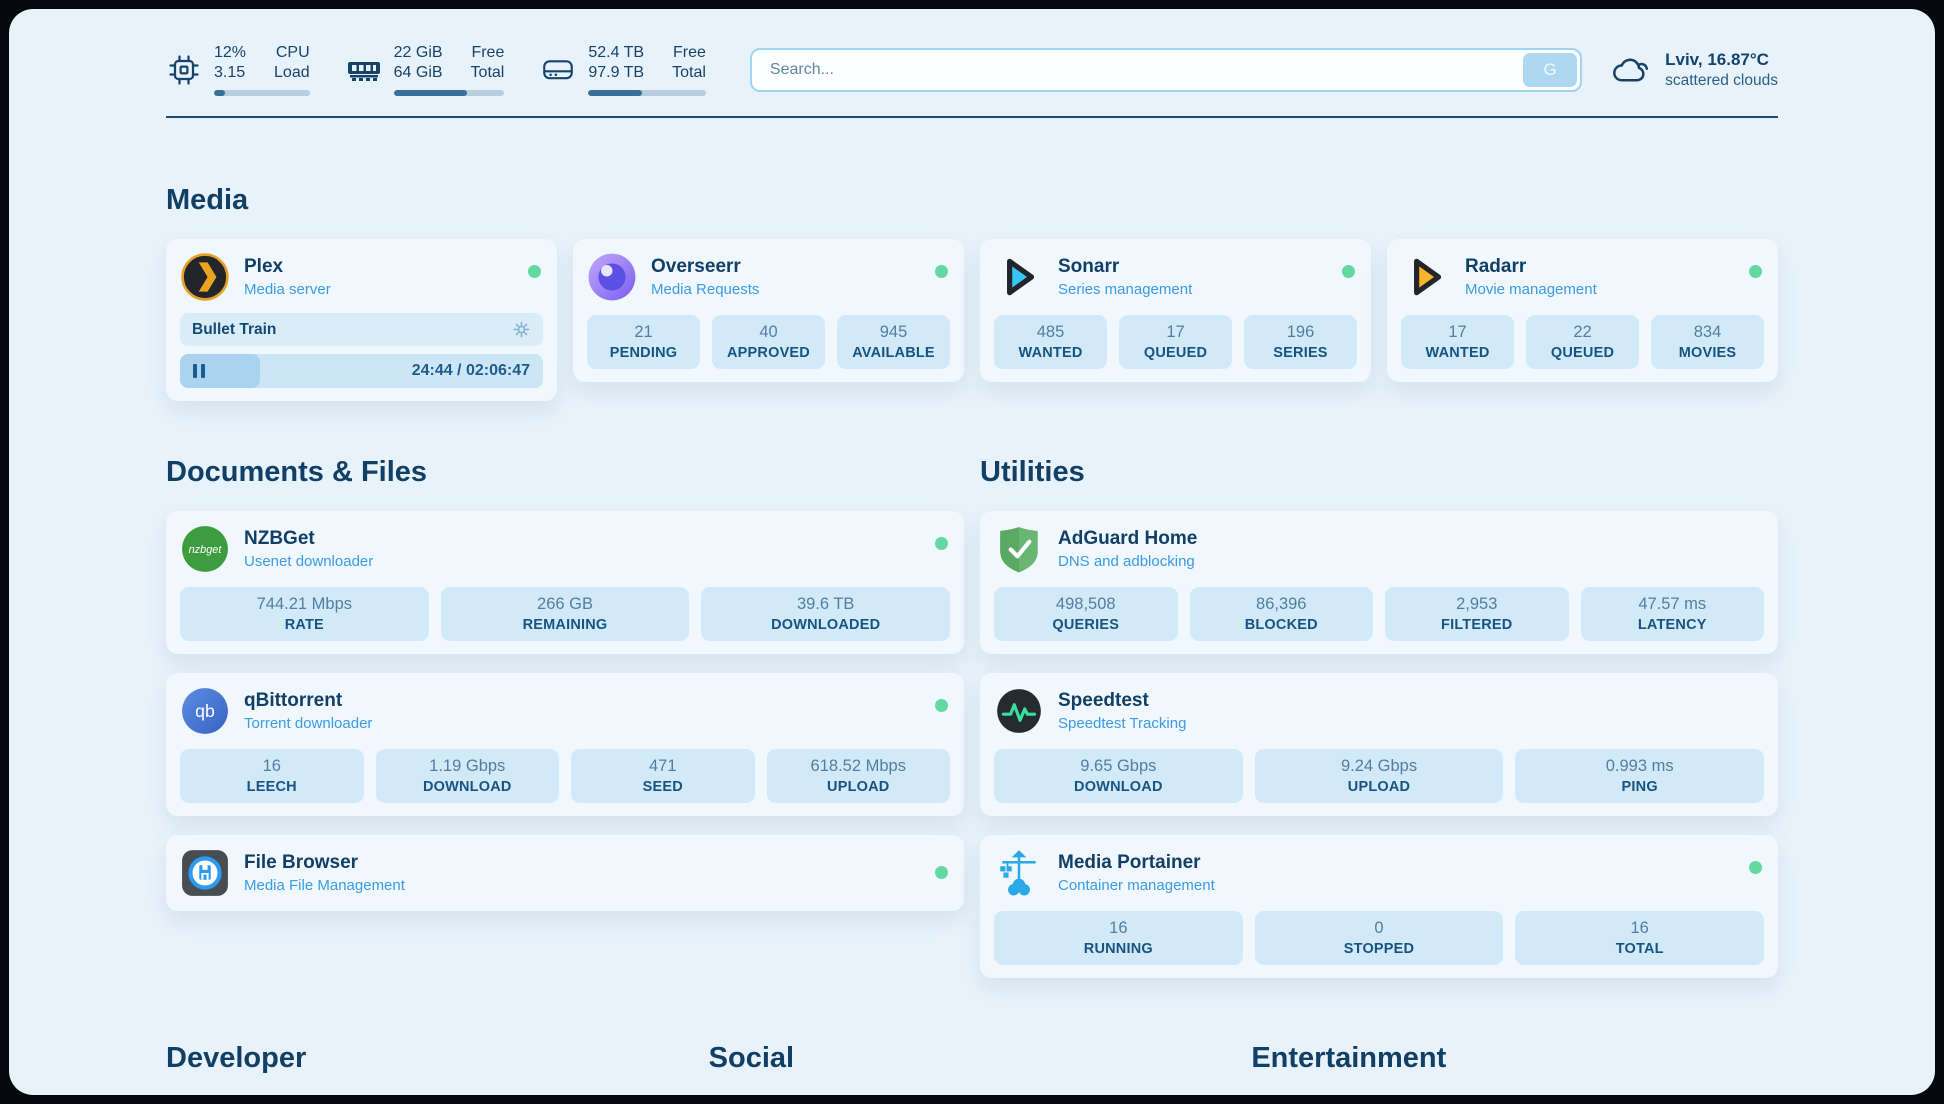  What do you see at coordinates (1496, 266) in the screenshot?
I see `app-title: Radarr` at bounding box center [1496, 266].